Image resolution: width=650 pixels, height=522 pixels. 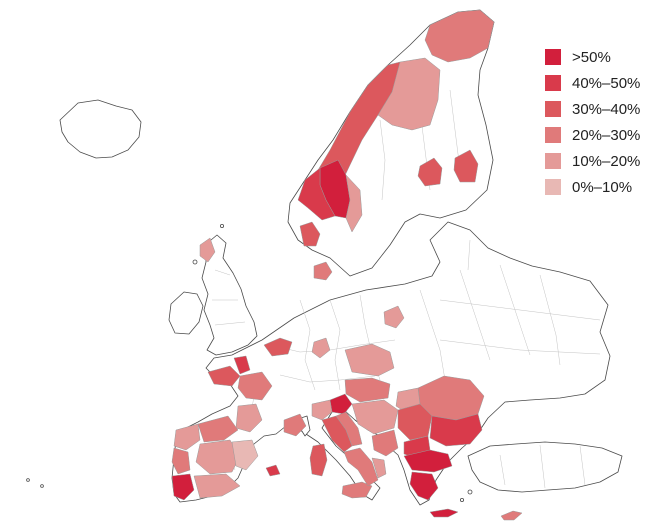 I want to click on legend-label: 20%–30%, so click(x=606, y=135).